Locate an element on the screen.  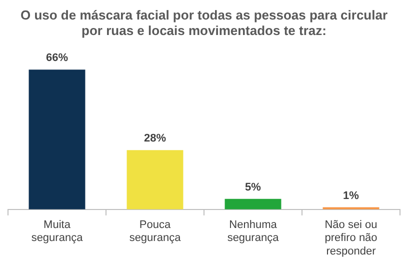
data-label: 28% is located at coordinates (155, 138).